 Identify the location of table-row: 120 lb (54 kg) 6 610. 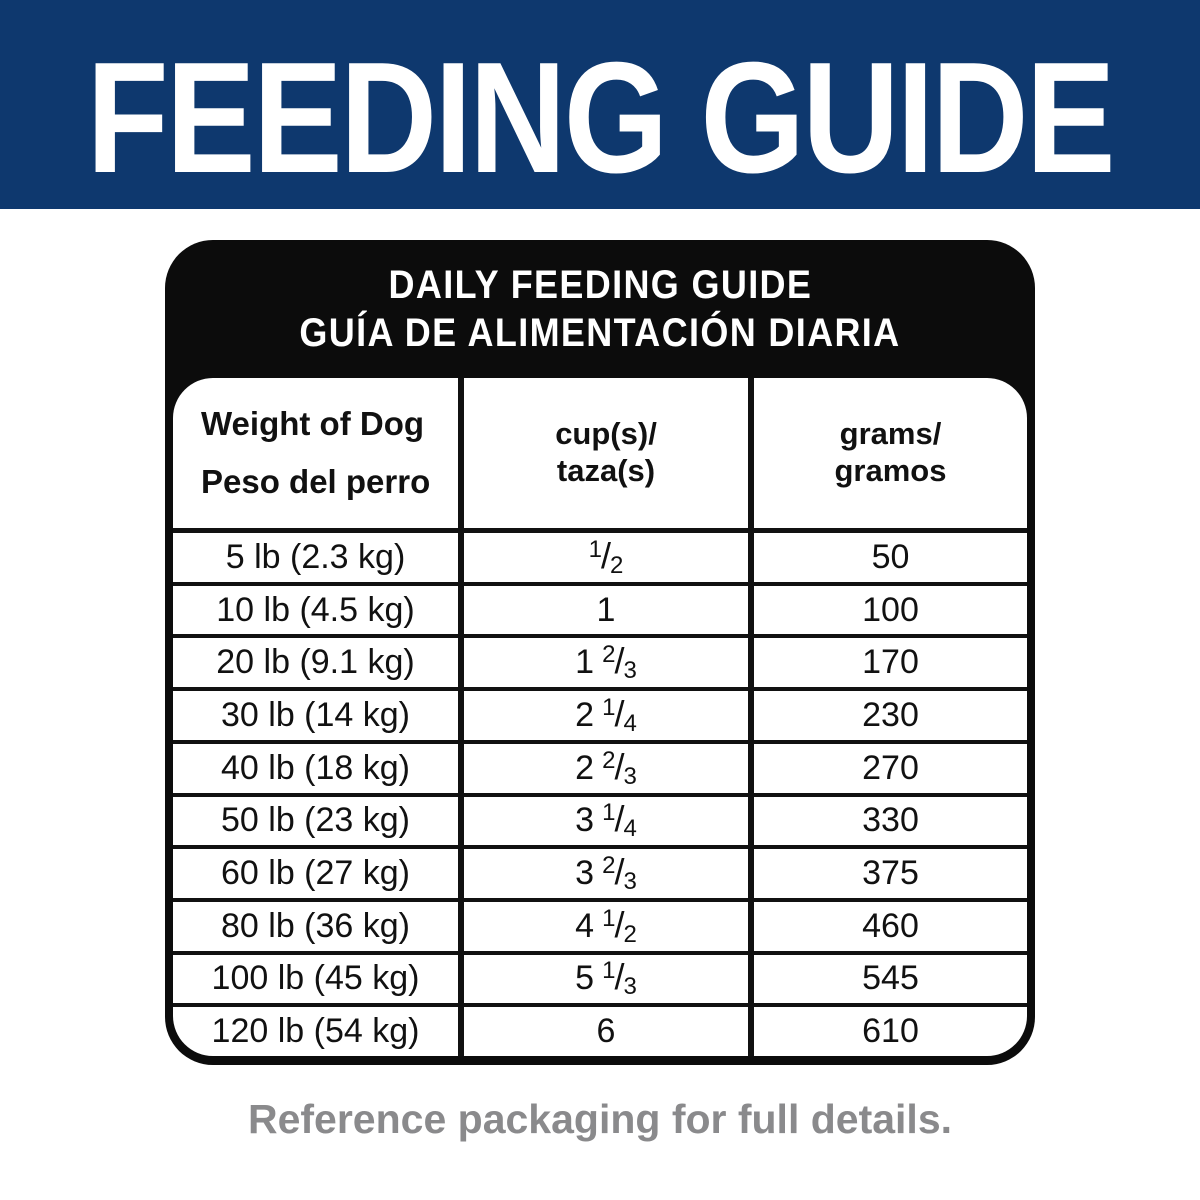
(600, 1029).